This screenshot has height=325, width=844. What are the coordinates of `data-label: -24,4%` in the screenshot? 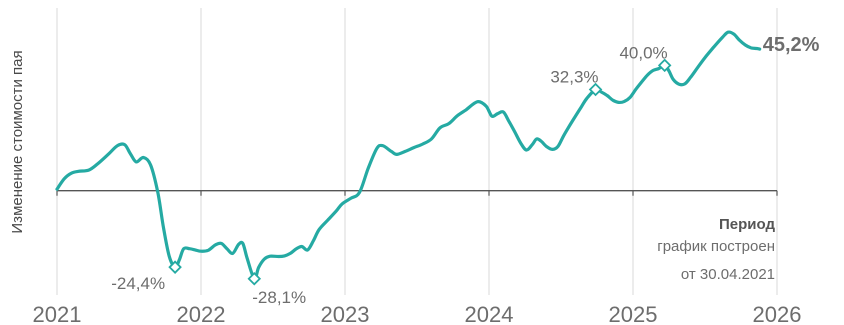 It's located at (138, 283).